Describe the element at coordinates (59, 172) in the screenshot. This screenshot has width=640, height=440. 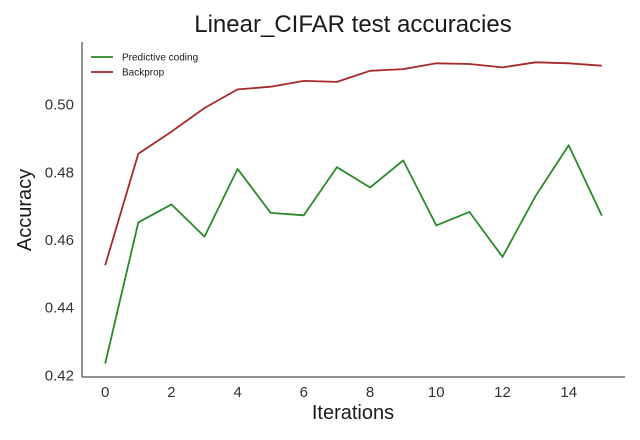
I see `y-tick-label: 0.48` at that location.